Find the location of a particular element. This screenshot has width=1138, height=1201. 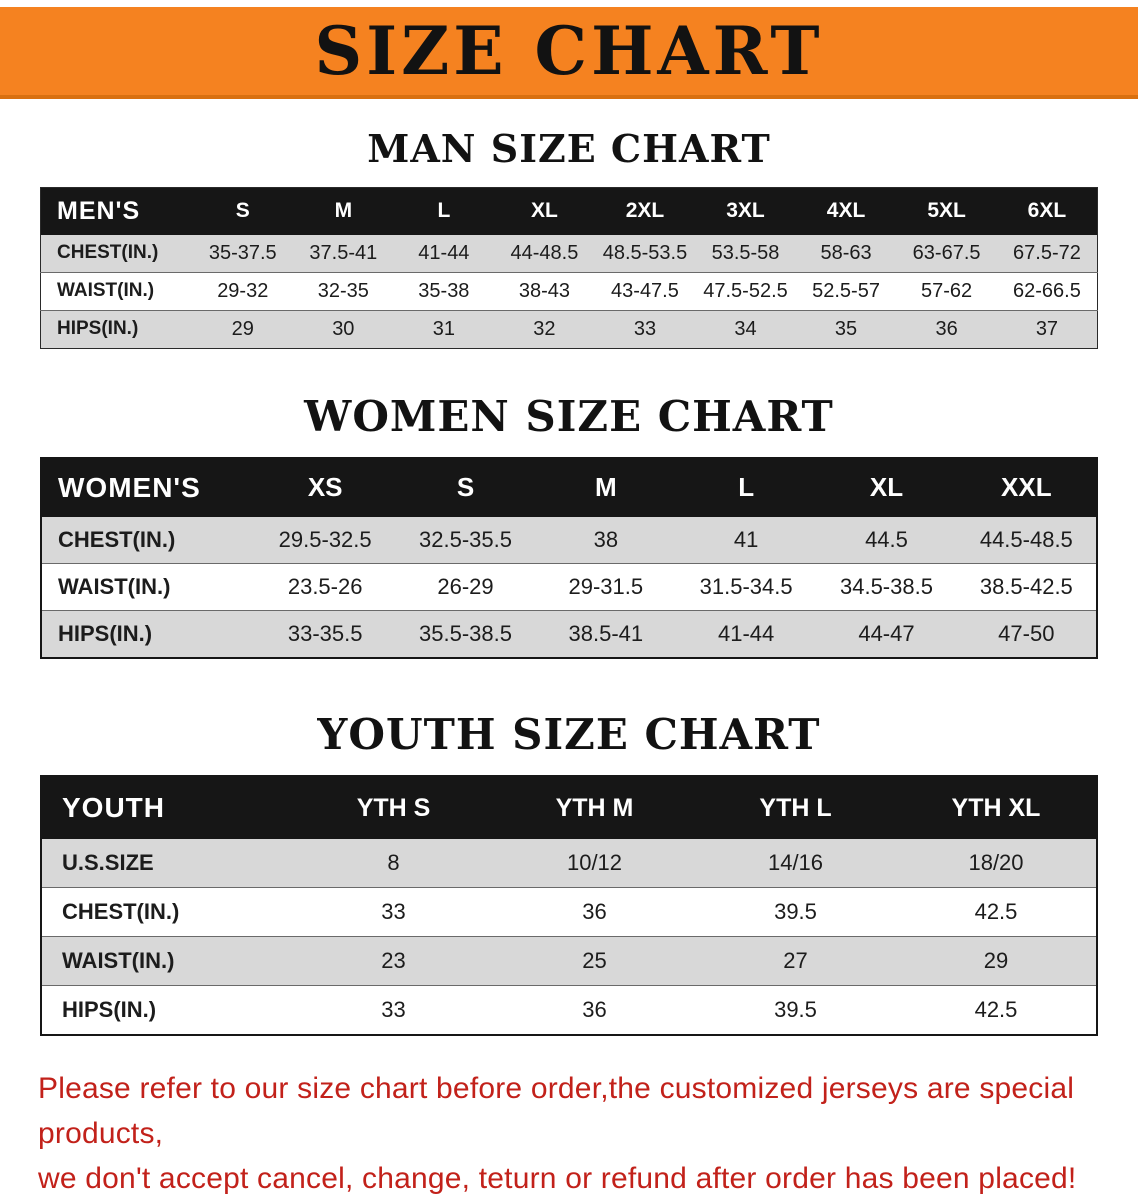

column-header: YTH L is located at coordinates (795, 808).